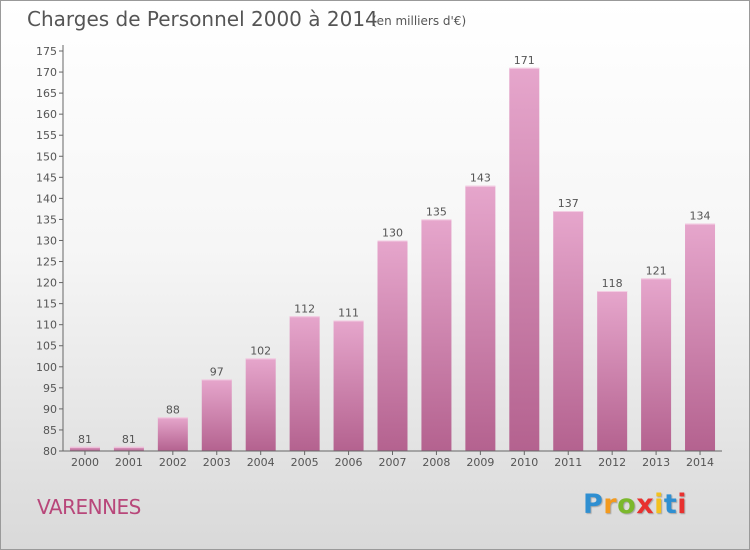 This screenshot has height=550, width=750. I want to click on y-tick-label: 140, so click(46, 198).